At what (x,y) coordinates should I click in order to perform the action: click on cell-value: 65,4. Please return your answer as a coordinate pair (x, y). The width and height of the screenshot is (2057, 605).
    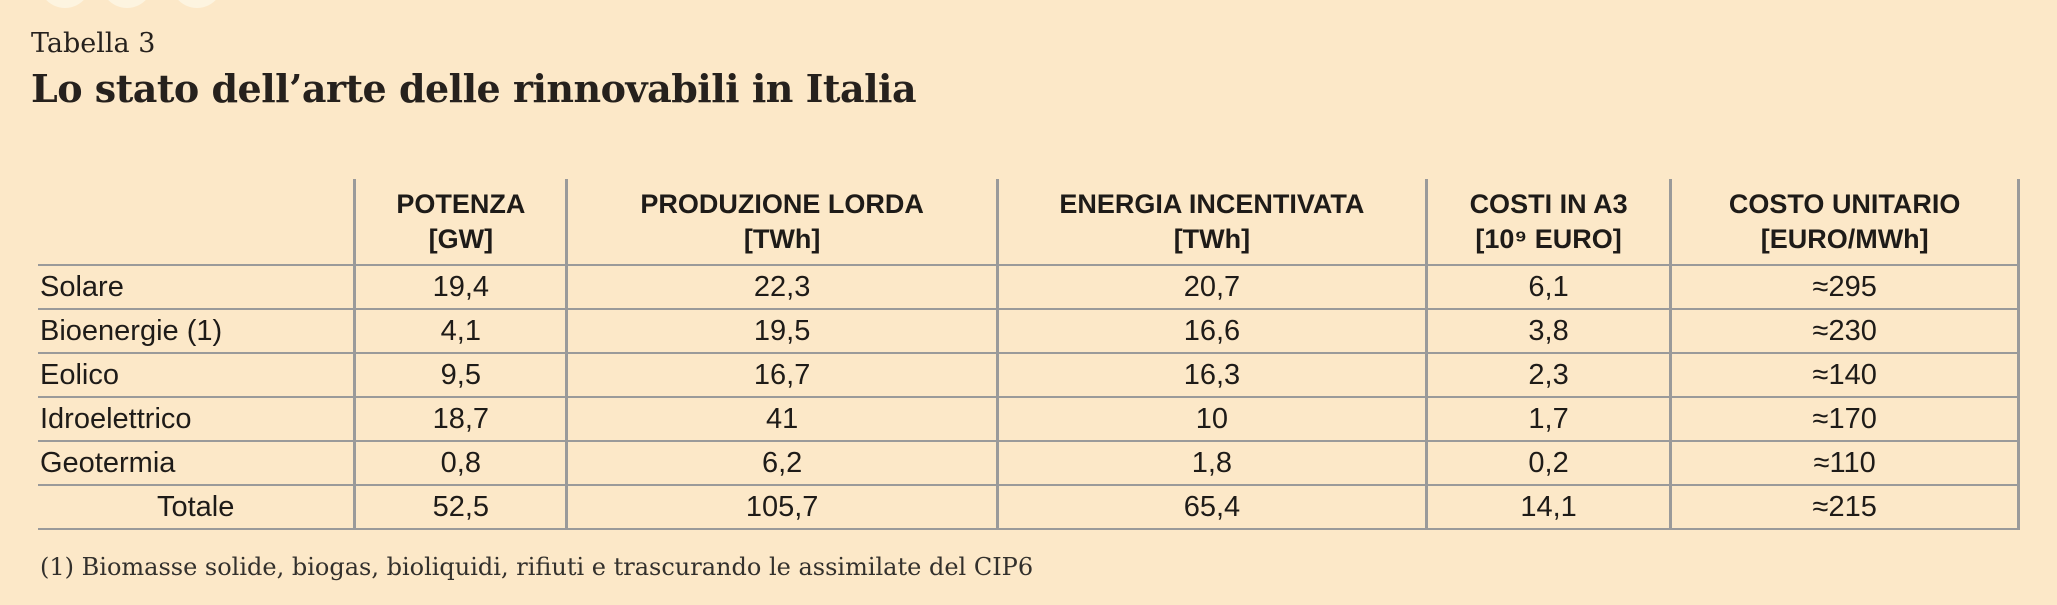
    Looking at the image, I should click on (1212, 507).